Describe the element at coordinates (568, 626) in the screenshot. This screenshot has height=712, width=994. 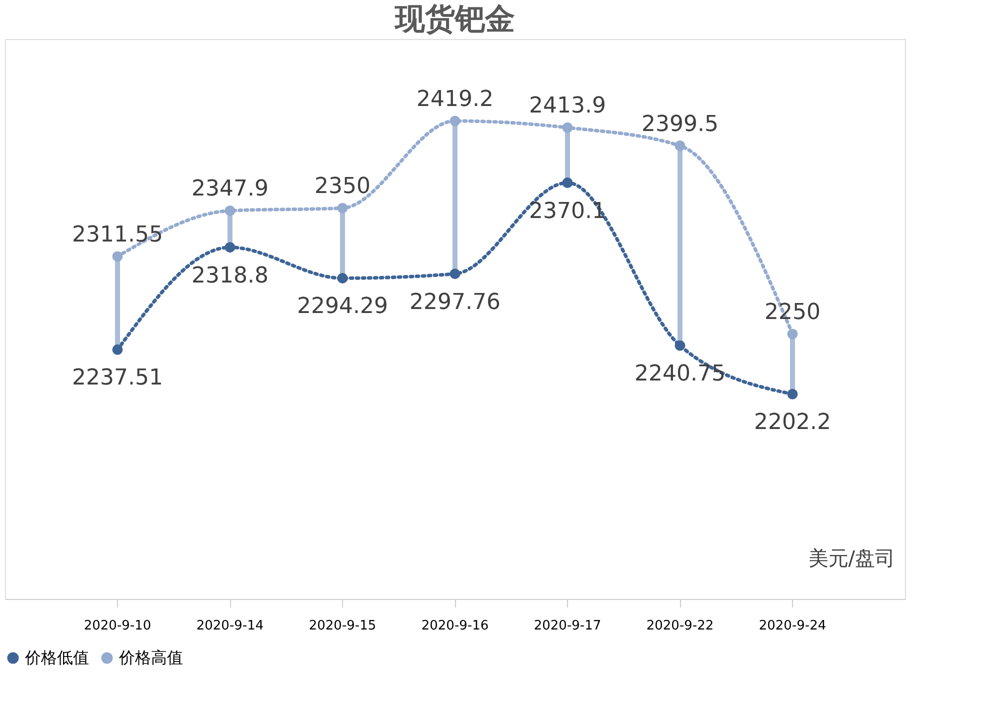
I see `x-tick-label: 2020-9-17` at that location.